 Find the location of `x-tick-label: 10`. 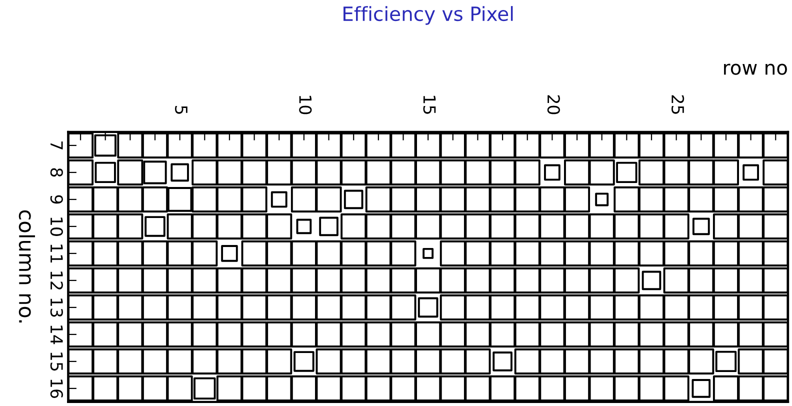

x-tick-label: 10 is located at coordinates (305, 105).